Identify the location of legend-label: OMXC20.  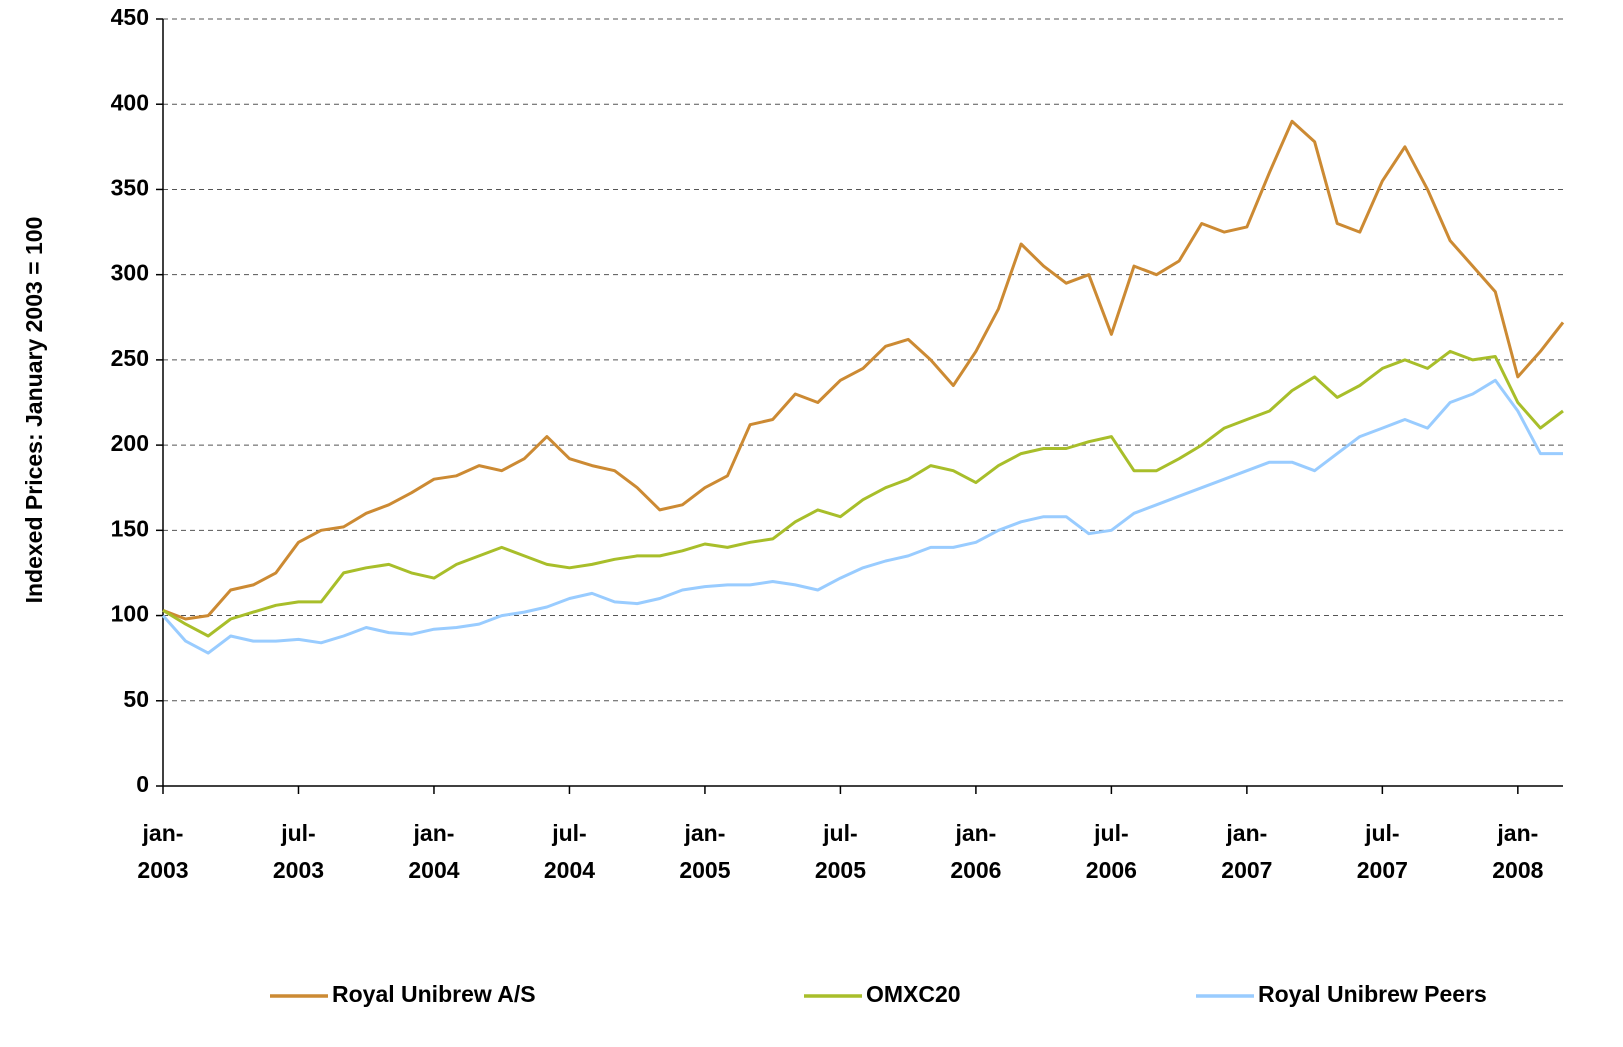
(913, 994).